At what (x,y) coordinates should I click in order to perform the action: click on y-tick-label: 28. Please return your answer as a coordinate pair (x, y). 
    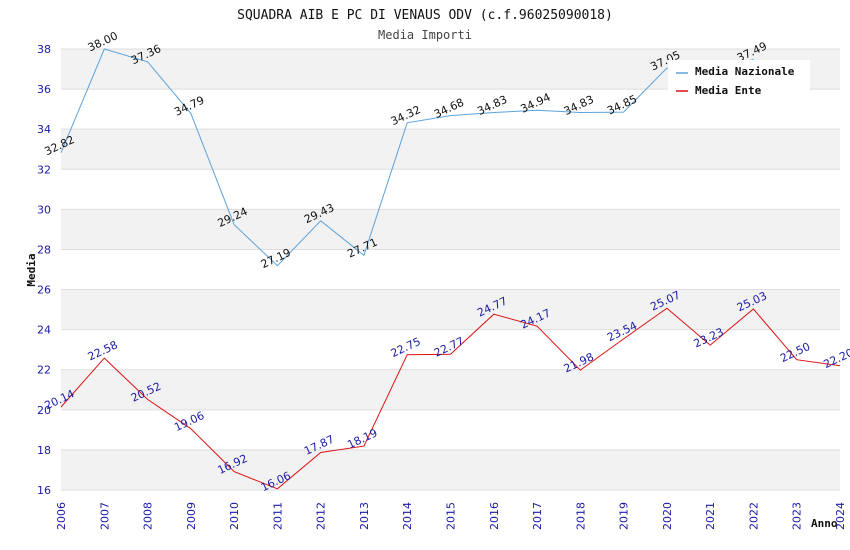
    Looking at the image, I should click on (44, 249).